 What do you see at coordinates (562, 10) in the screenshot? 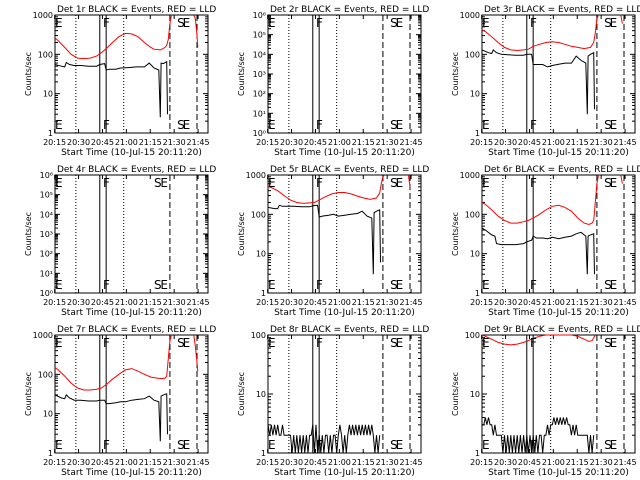
I see `panel-title: Det 3r BLACK = Events, RED = LLD` at bounding box center [562, 10].